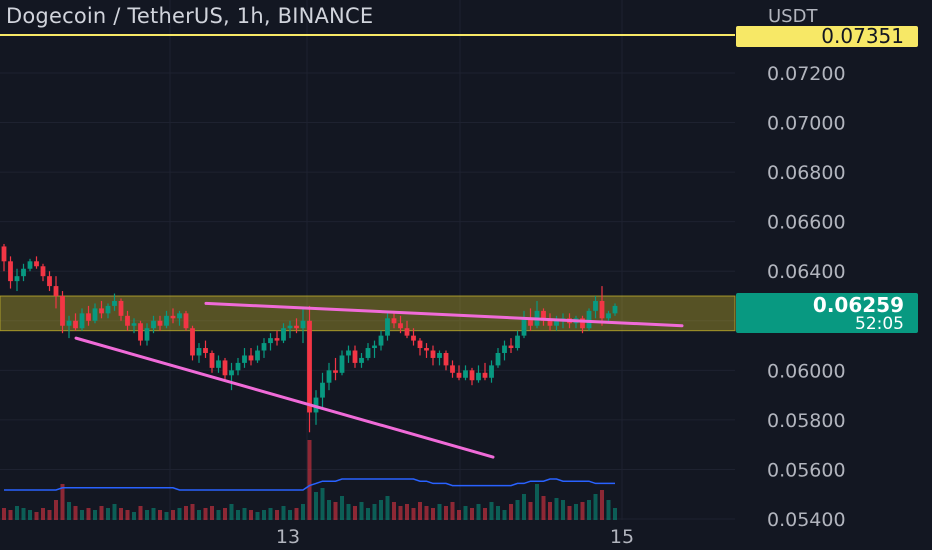 The height and width of the screenshot is (550, 932). I want to click on axis-currency-label: USDT, so click(793, 16).